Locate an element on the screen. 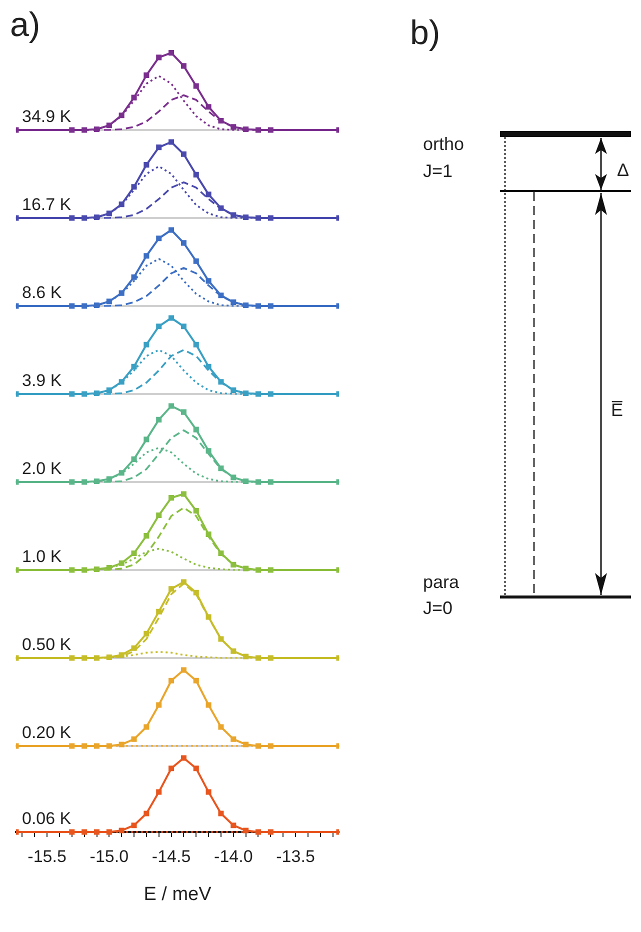 Image resolution: width=641 pixels, height=932 pixels. annotation: 0.50 K is located at coordinates (47, 644).